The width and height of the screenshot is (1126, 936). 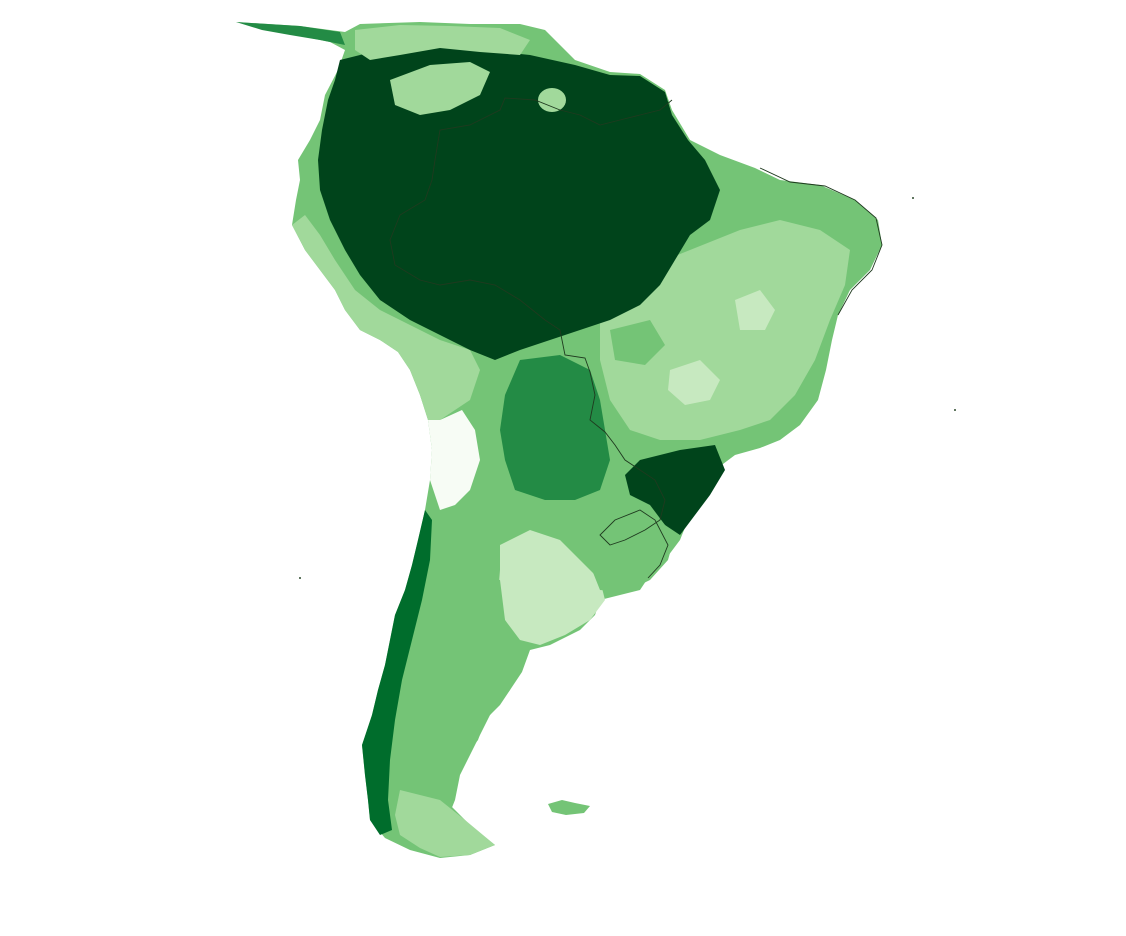 What do you see at coordinates (552, 100) in the screenshot?
I see `roraima-patch` at bounding box center [552, 100].